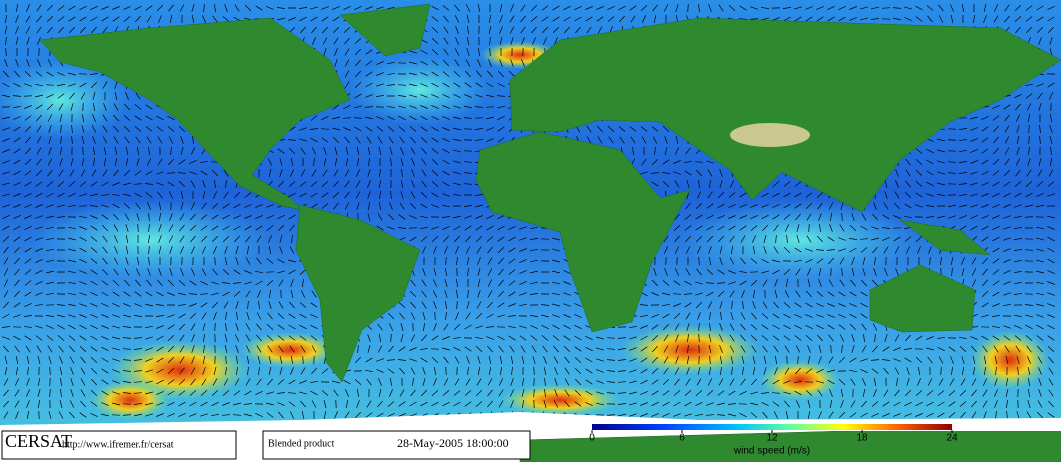 The width and height of the screenshot is (1061, 462). Describe the element at coordinates (772, 427) in the screenshot. I see `colorbar` at that location.